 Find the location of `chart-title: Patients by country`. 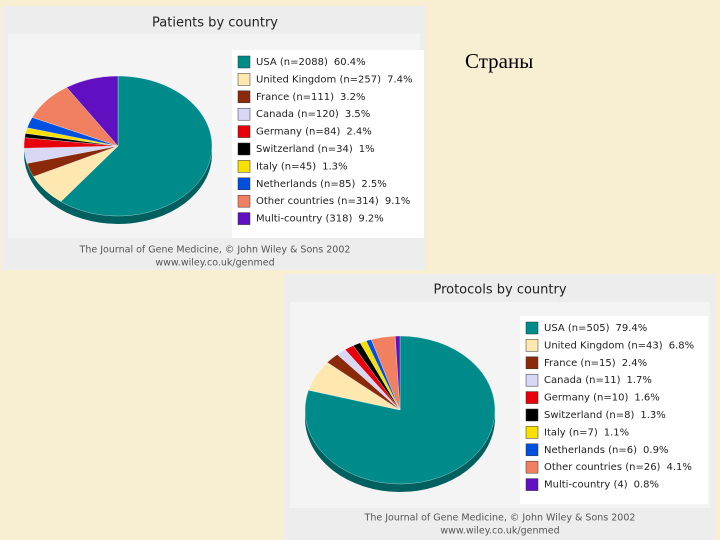

chart-title: Patients by country is located at coordinates (215, 23).